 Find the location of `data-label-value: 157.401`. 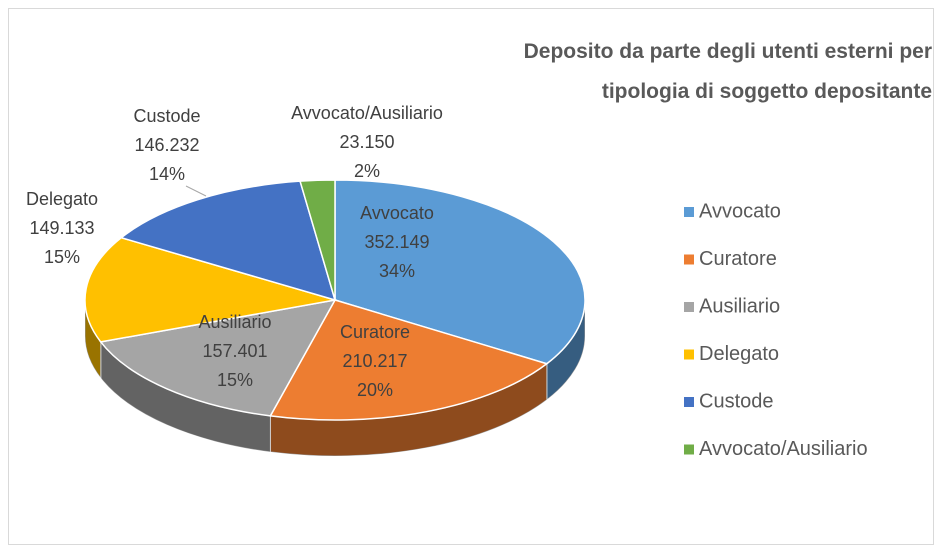

data-label-value: 157.401 is located at coordinates (234, 351).